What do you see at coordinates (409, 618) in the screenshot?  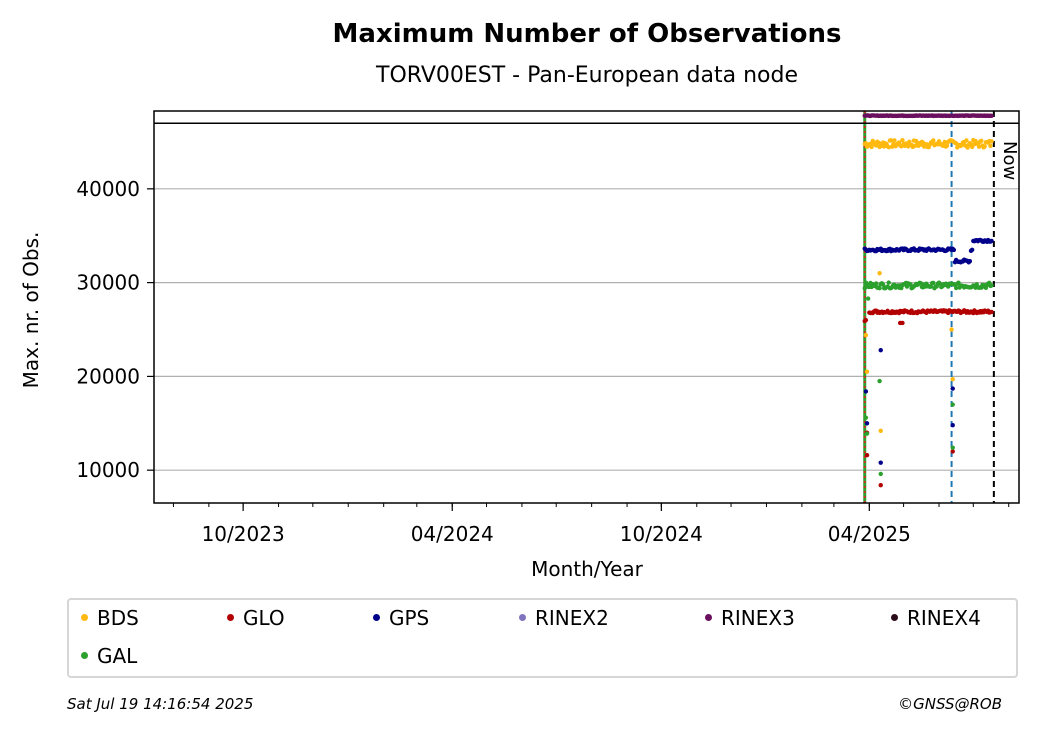 I see `legend-label: GPS` at bounding box center [409, 618].